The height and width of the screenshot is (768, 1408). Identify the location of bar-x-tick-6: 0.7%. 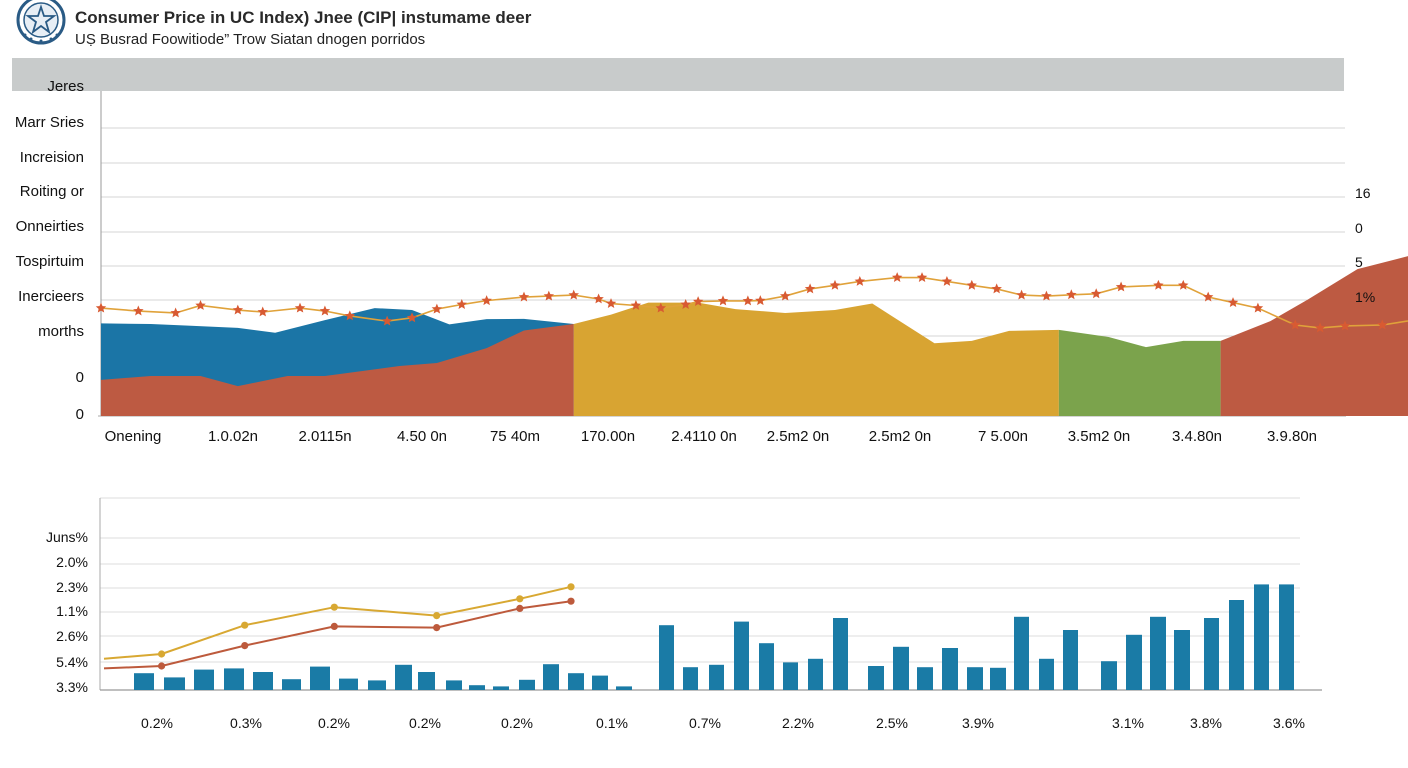
(705, 723).